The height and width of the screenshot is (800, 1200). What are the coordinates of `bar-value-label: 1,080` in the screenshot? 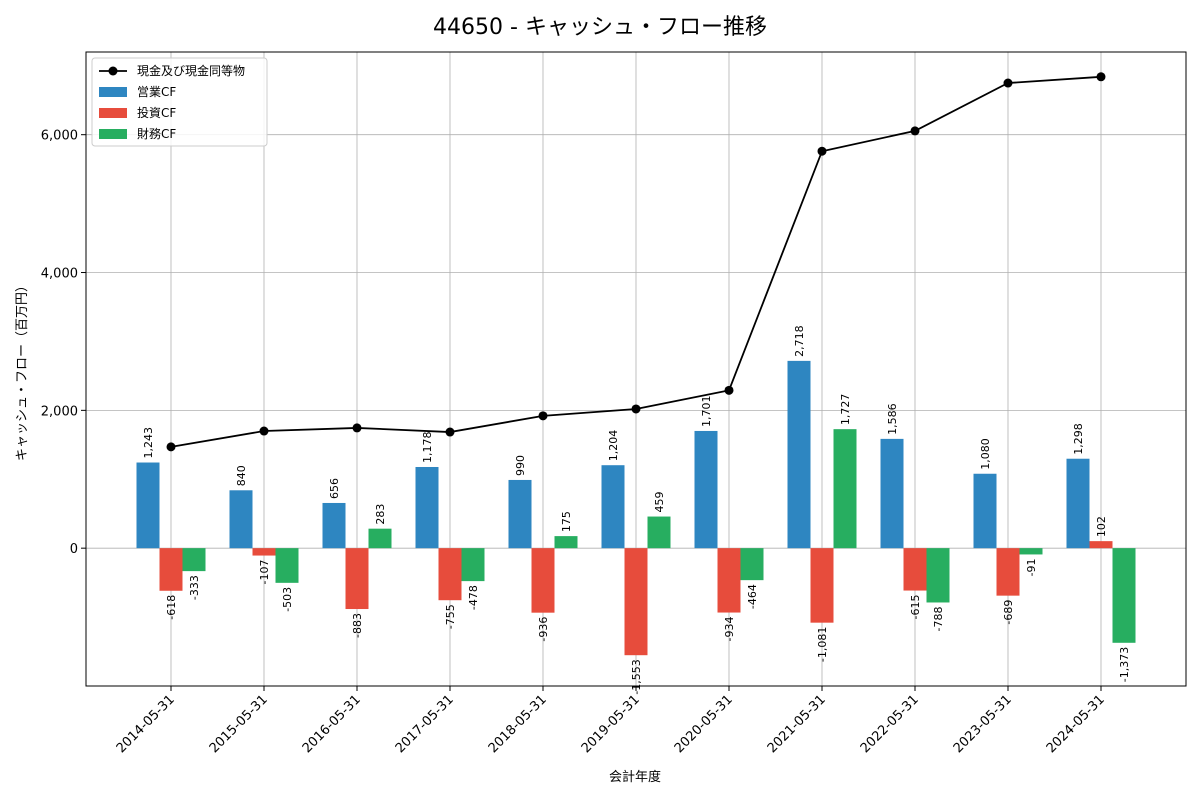 It's located at (985, 454).